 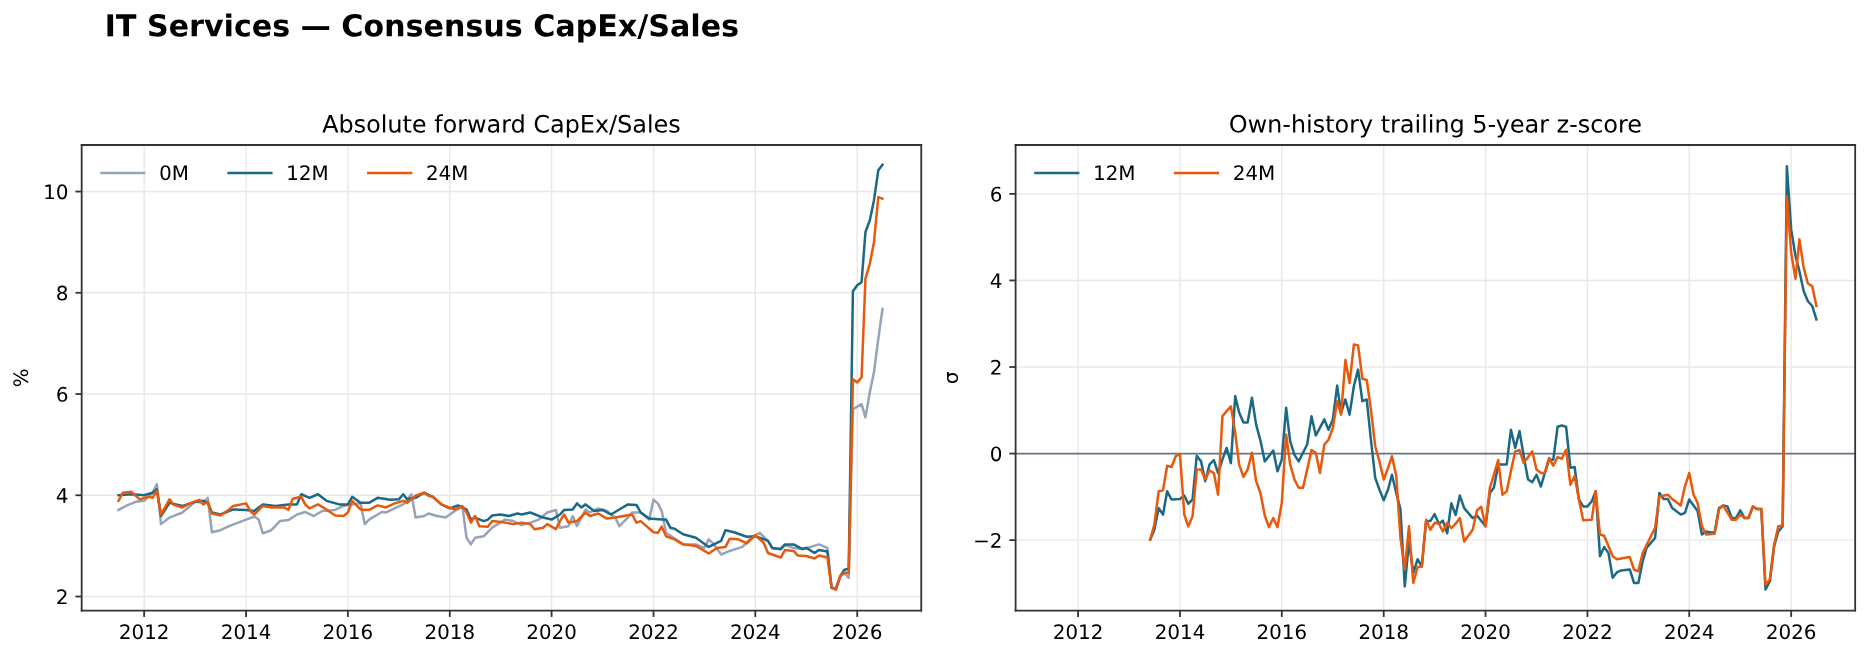 What do you see at coordinates (988, 540) in the screenshot?
I see `y-tick-label: −2` at bounding box center [988, 540].